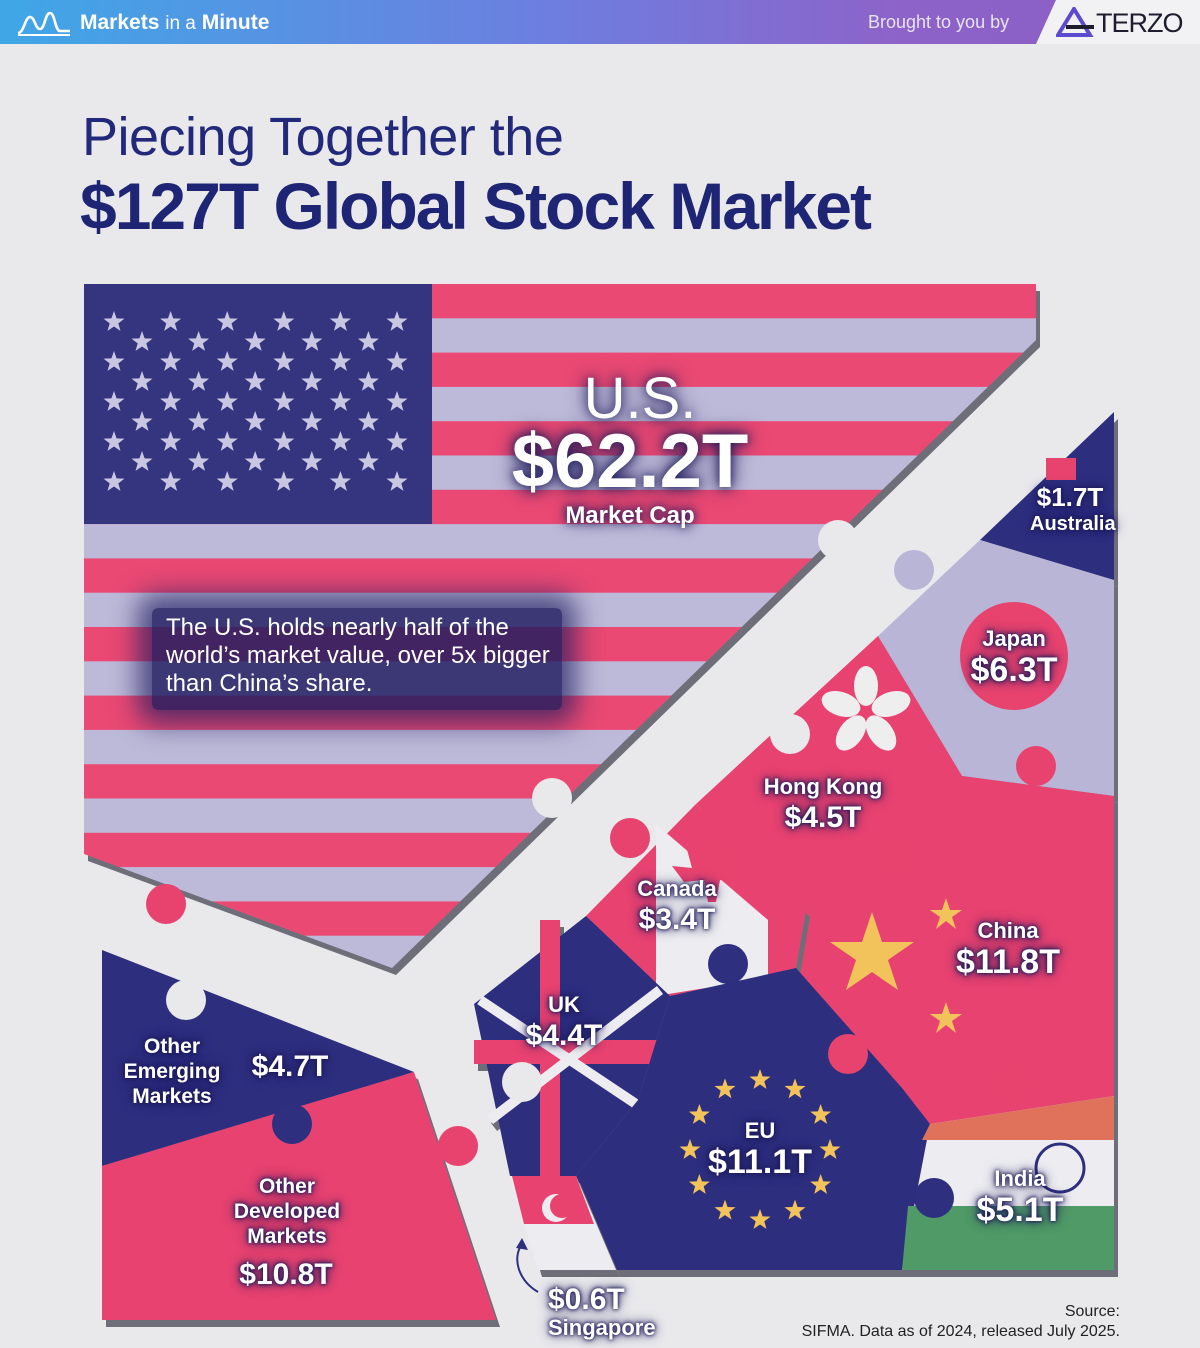 Image resolution: width=1200 pixels, height=1348 pixels. I want to click on australia-flag-corner, so click(1061, 469).